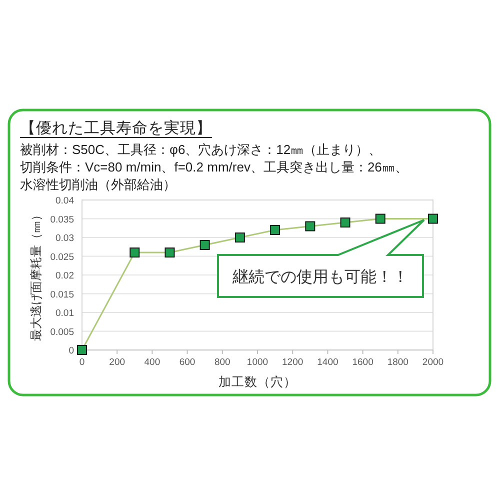 The width and height of the screenshot is (500, 500). What do you see at coordinates (327, 362) in the screenshot?
I see `x-tick-label: 1400` at bounding box center [327, 362].